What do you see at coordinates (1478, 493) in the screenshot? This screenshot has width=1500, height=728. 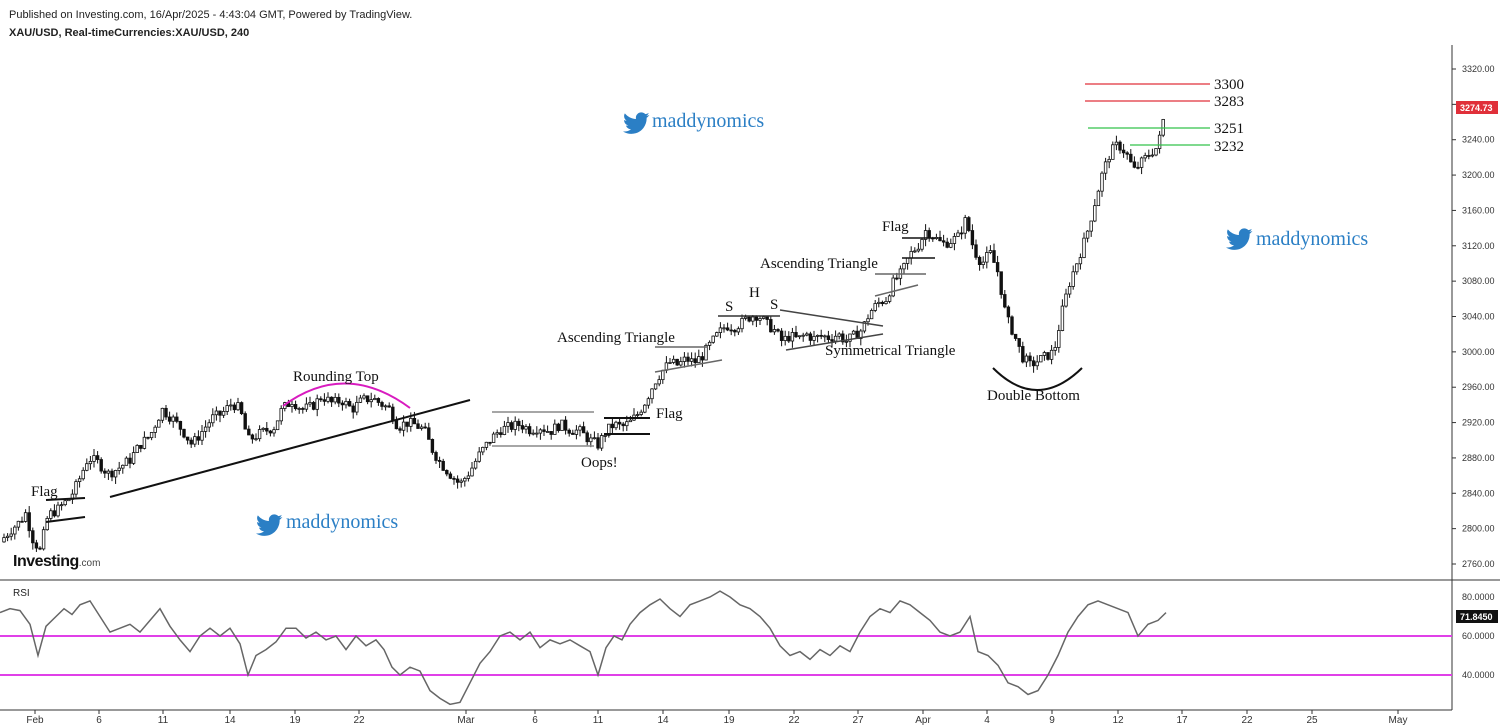 I see `y-tick-label: 2840.00` at bounding box center [1478, 493].